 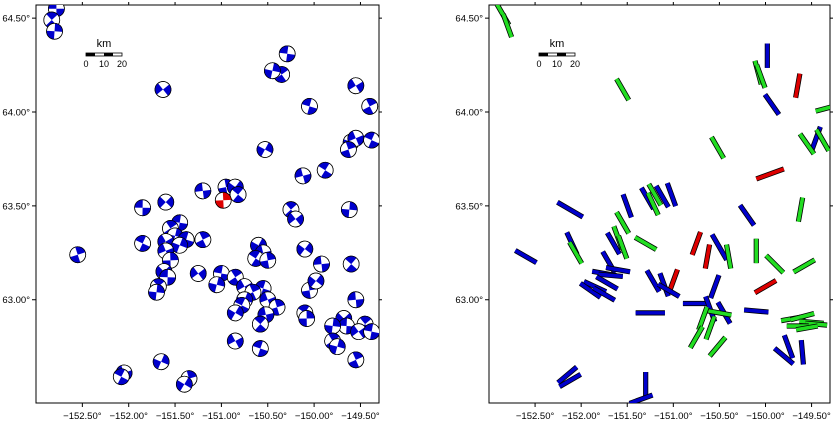 What do you see at coordinates (122, 64) in the screenshot?
I see `scale-bar-tick-label: 20` at bounding box center [122, 64].